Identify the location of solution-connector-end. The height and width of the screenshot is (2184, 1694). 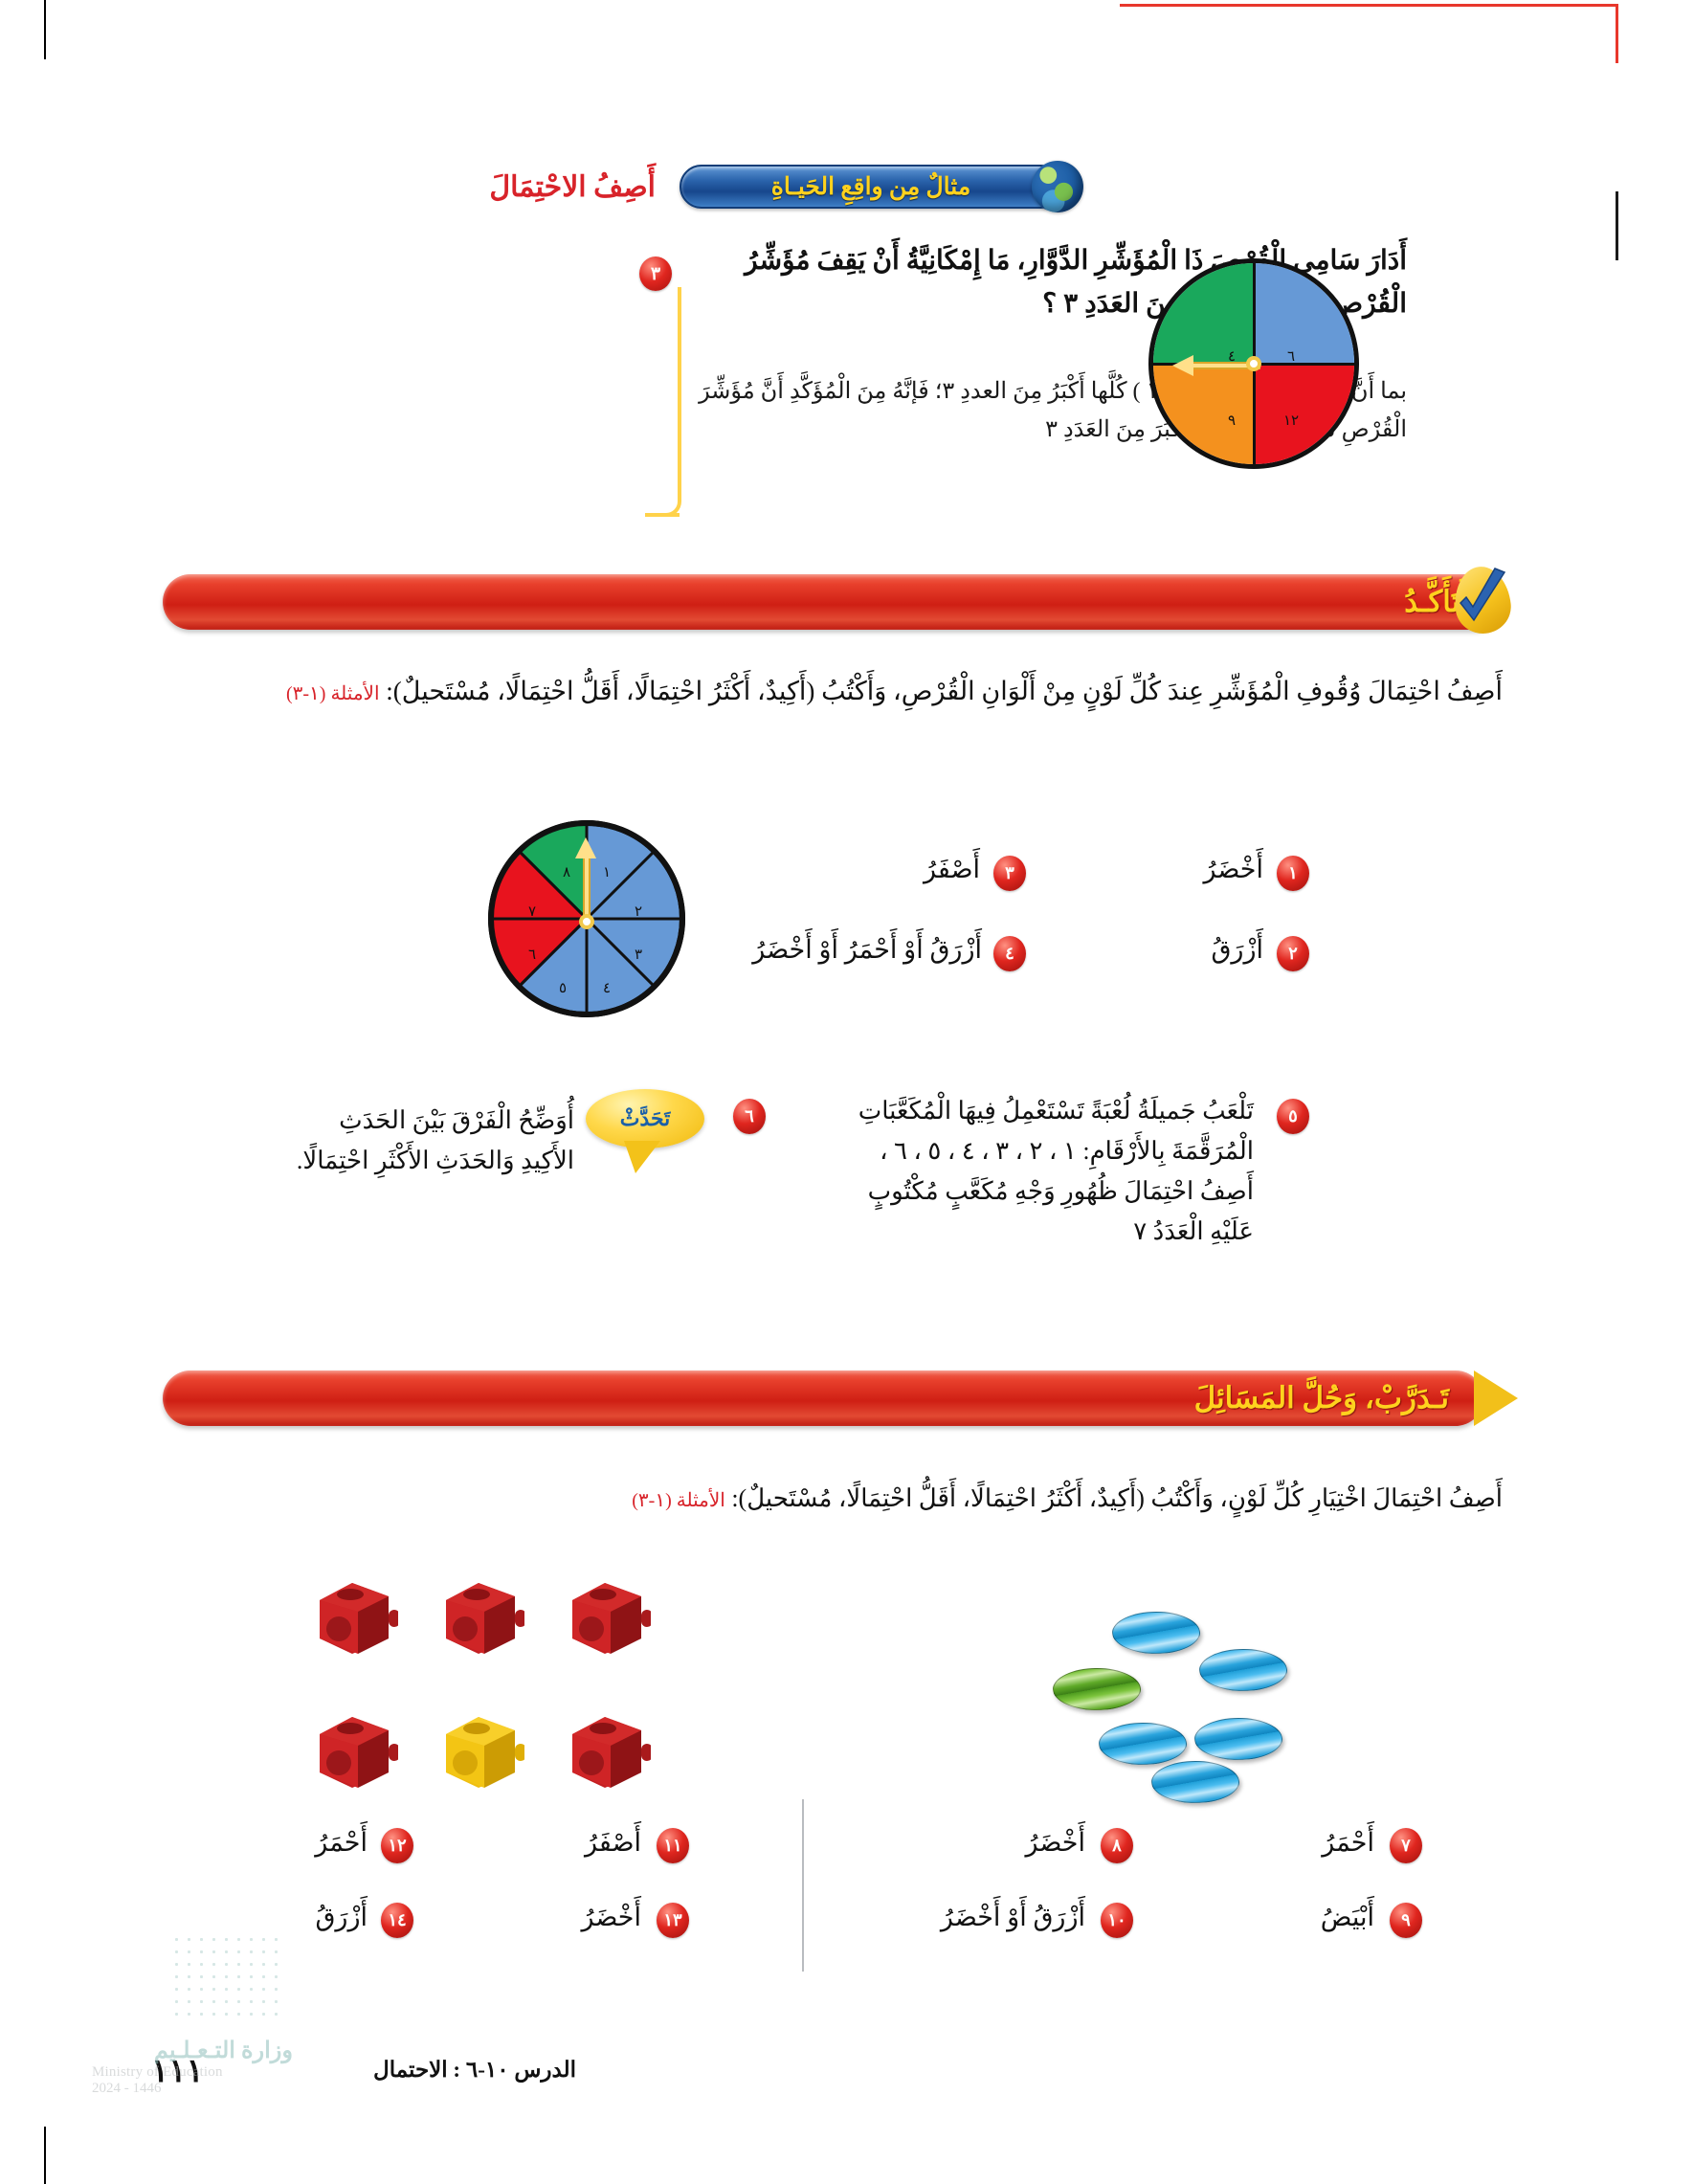
(662, 515).